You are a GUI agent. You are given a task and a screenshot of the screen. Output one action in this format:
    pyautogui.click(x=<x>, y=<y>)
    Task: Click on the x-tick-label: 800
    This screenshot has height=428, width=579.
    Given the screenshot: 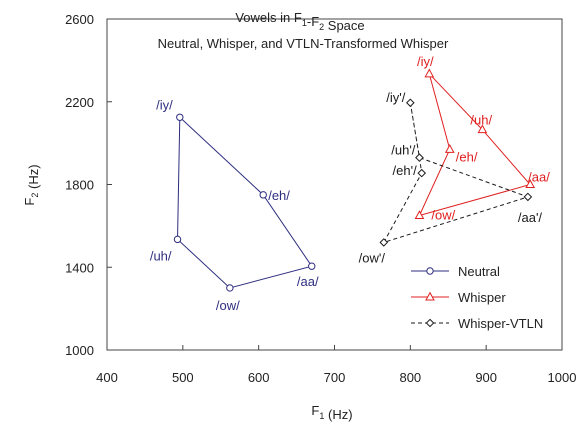 What is the action you would take?
    pyautogui.click(x=410, y=377)
    